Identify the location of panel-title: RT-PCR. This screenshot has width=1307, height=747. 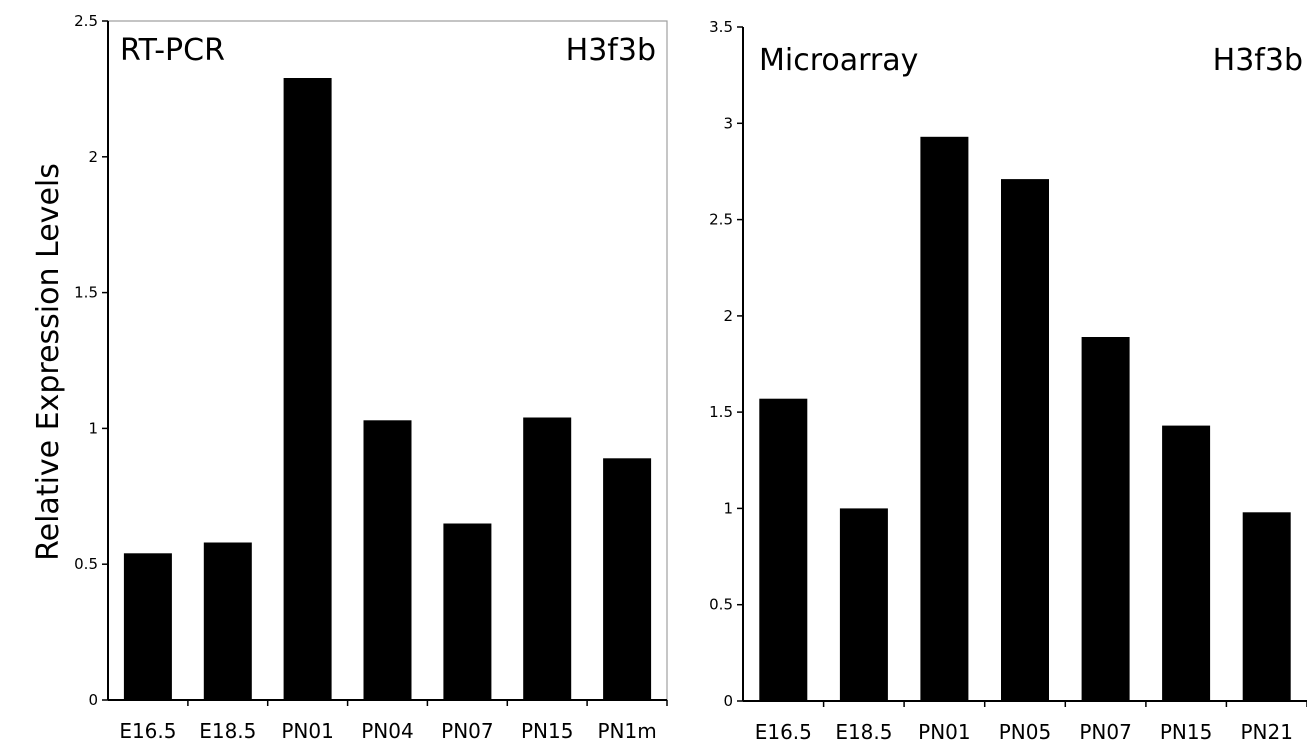
(172, 50).